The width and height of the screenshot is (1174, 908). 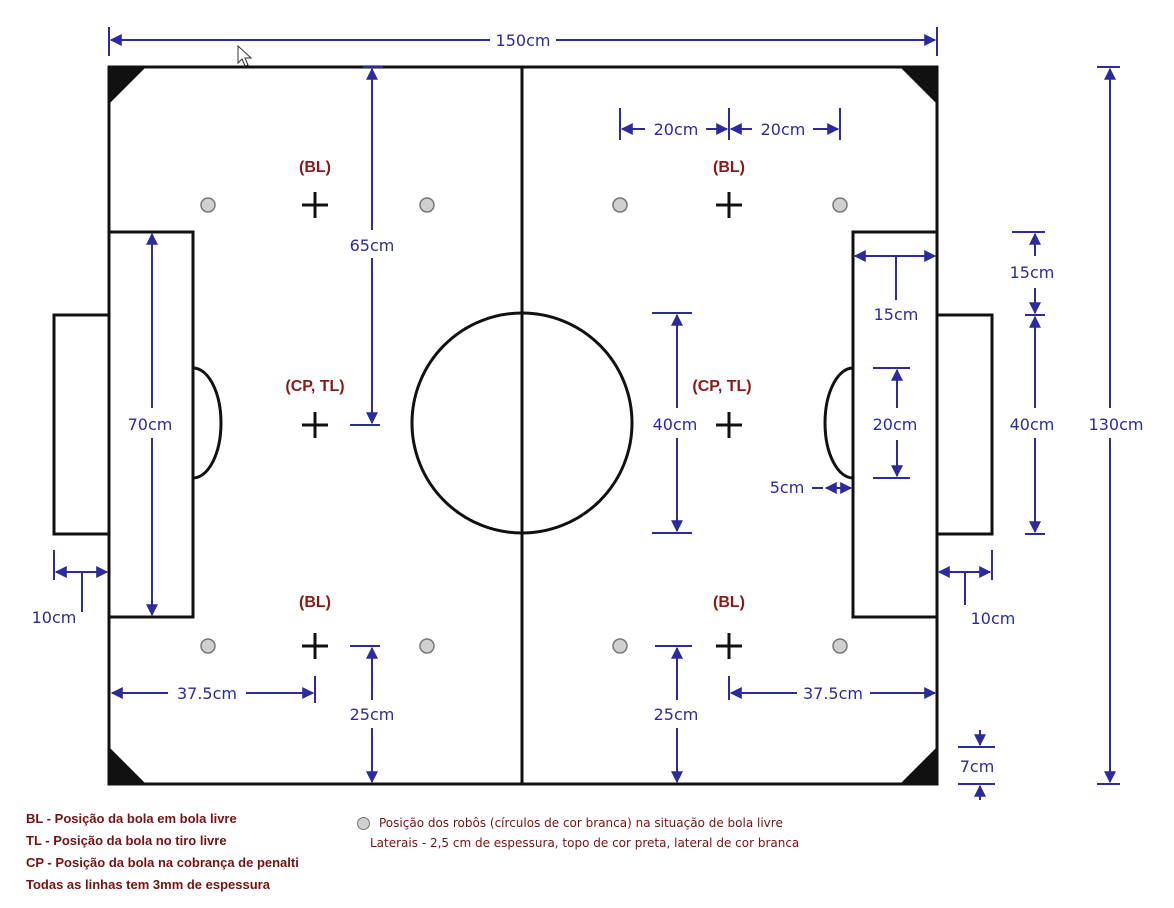 I want to click on legend-bl: BL - Posição da bola em bola livre, so click(x=131, y=818).